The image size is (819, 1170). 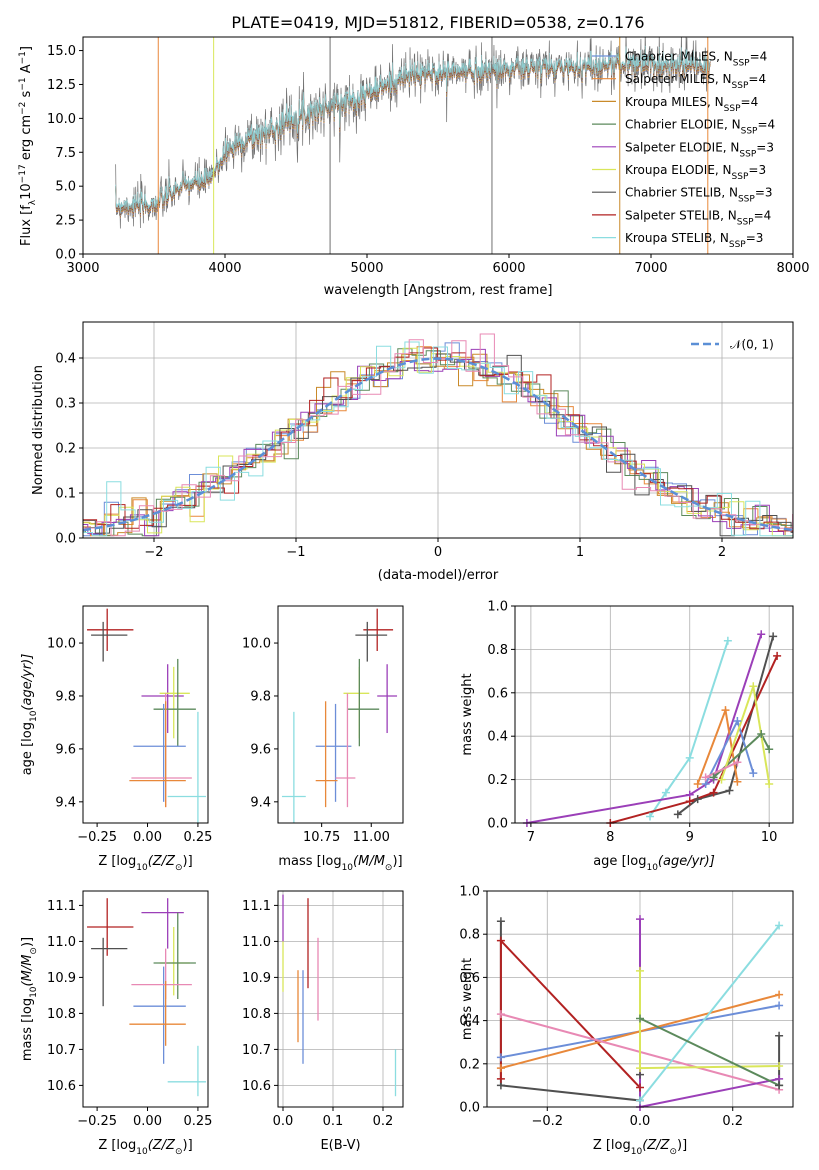 I want to click on y-tick-label: 0.1, so click(x=65, y=494).